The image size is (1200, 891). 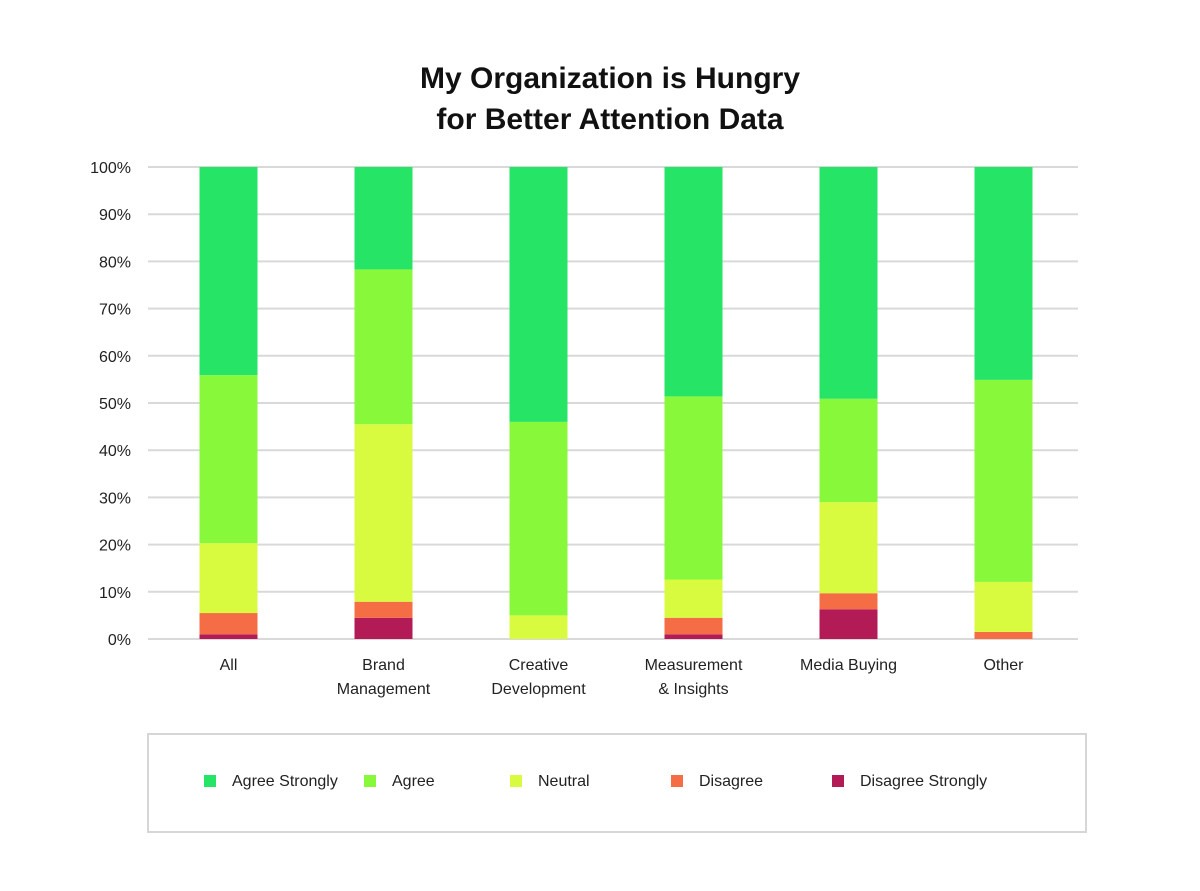 What do you see at coordinates (384, 689) in the screenshot?
I see `x-category-label: Management` at bounding box center [384, 689].